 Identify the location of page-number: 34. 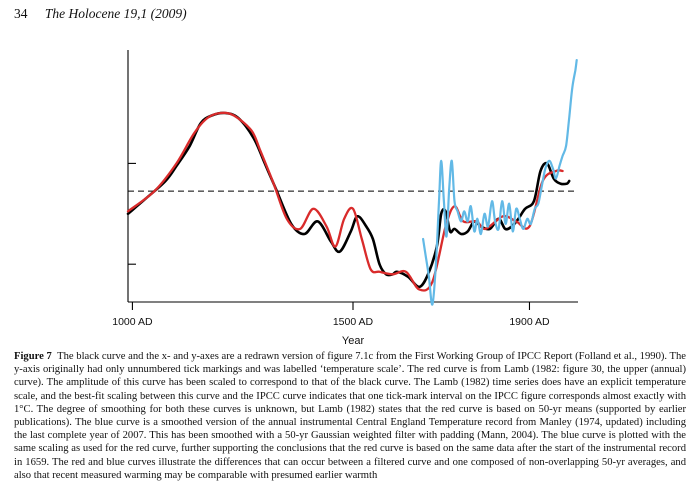
(21, 13).